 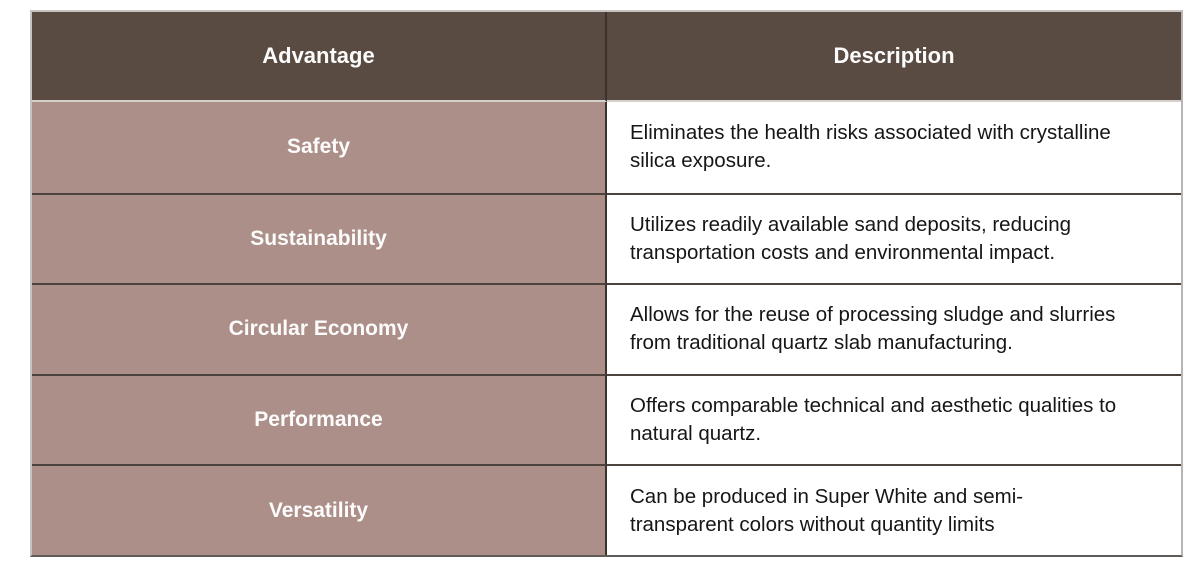 I want to click on advantage-label: Sustainability, so click(x=318, y=238).